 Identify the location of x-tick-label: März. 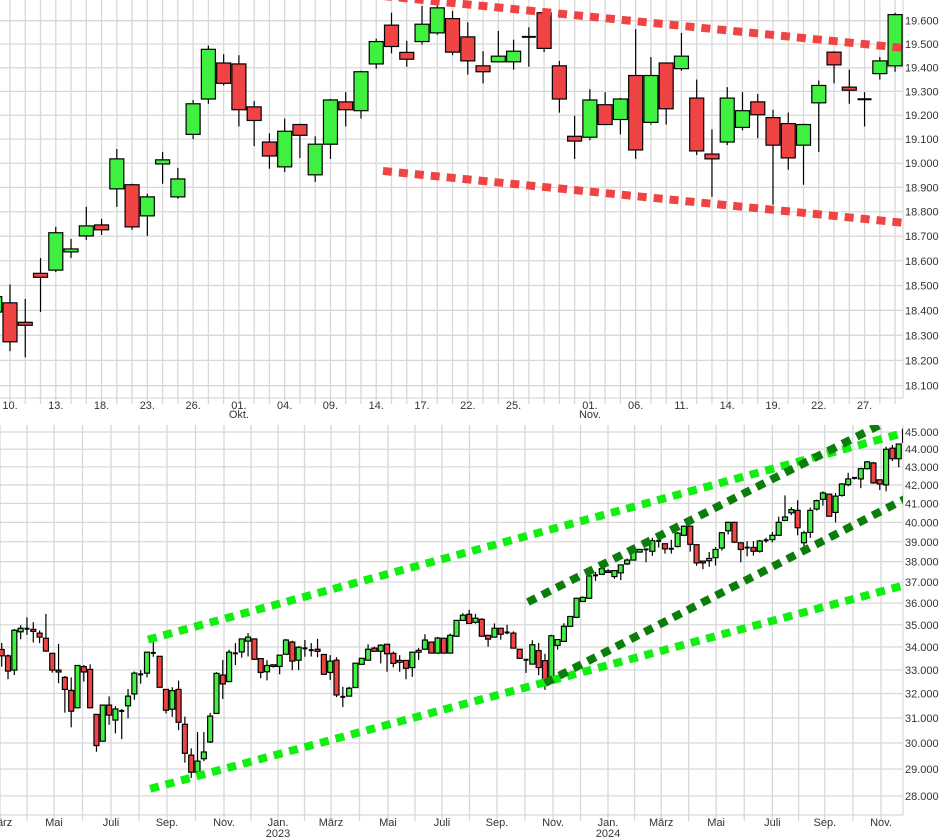
(331, 823).